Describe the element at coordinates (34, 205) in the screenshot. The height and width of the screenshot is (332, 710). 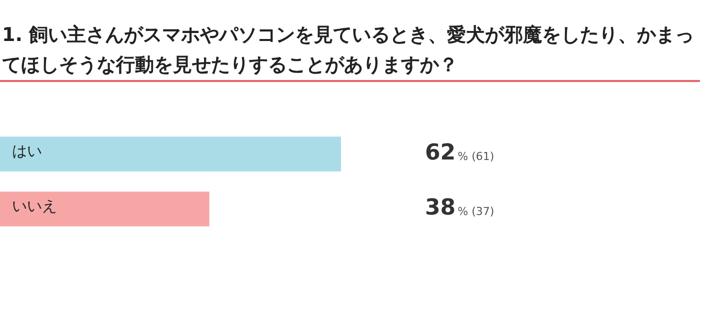
I see `y-tick-label: いいえ` at that location.